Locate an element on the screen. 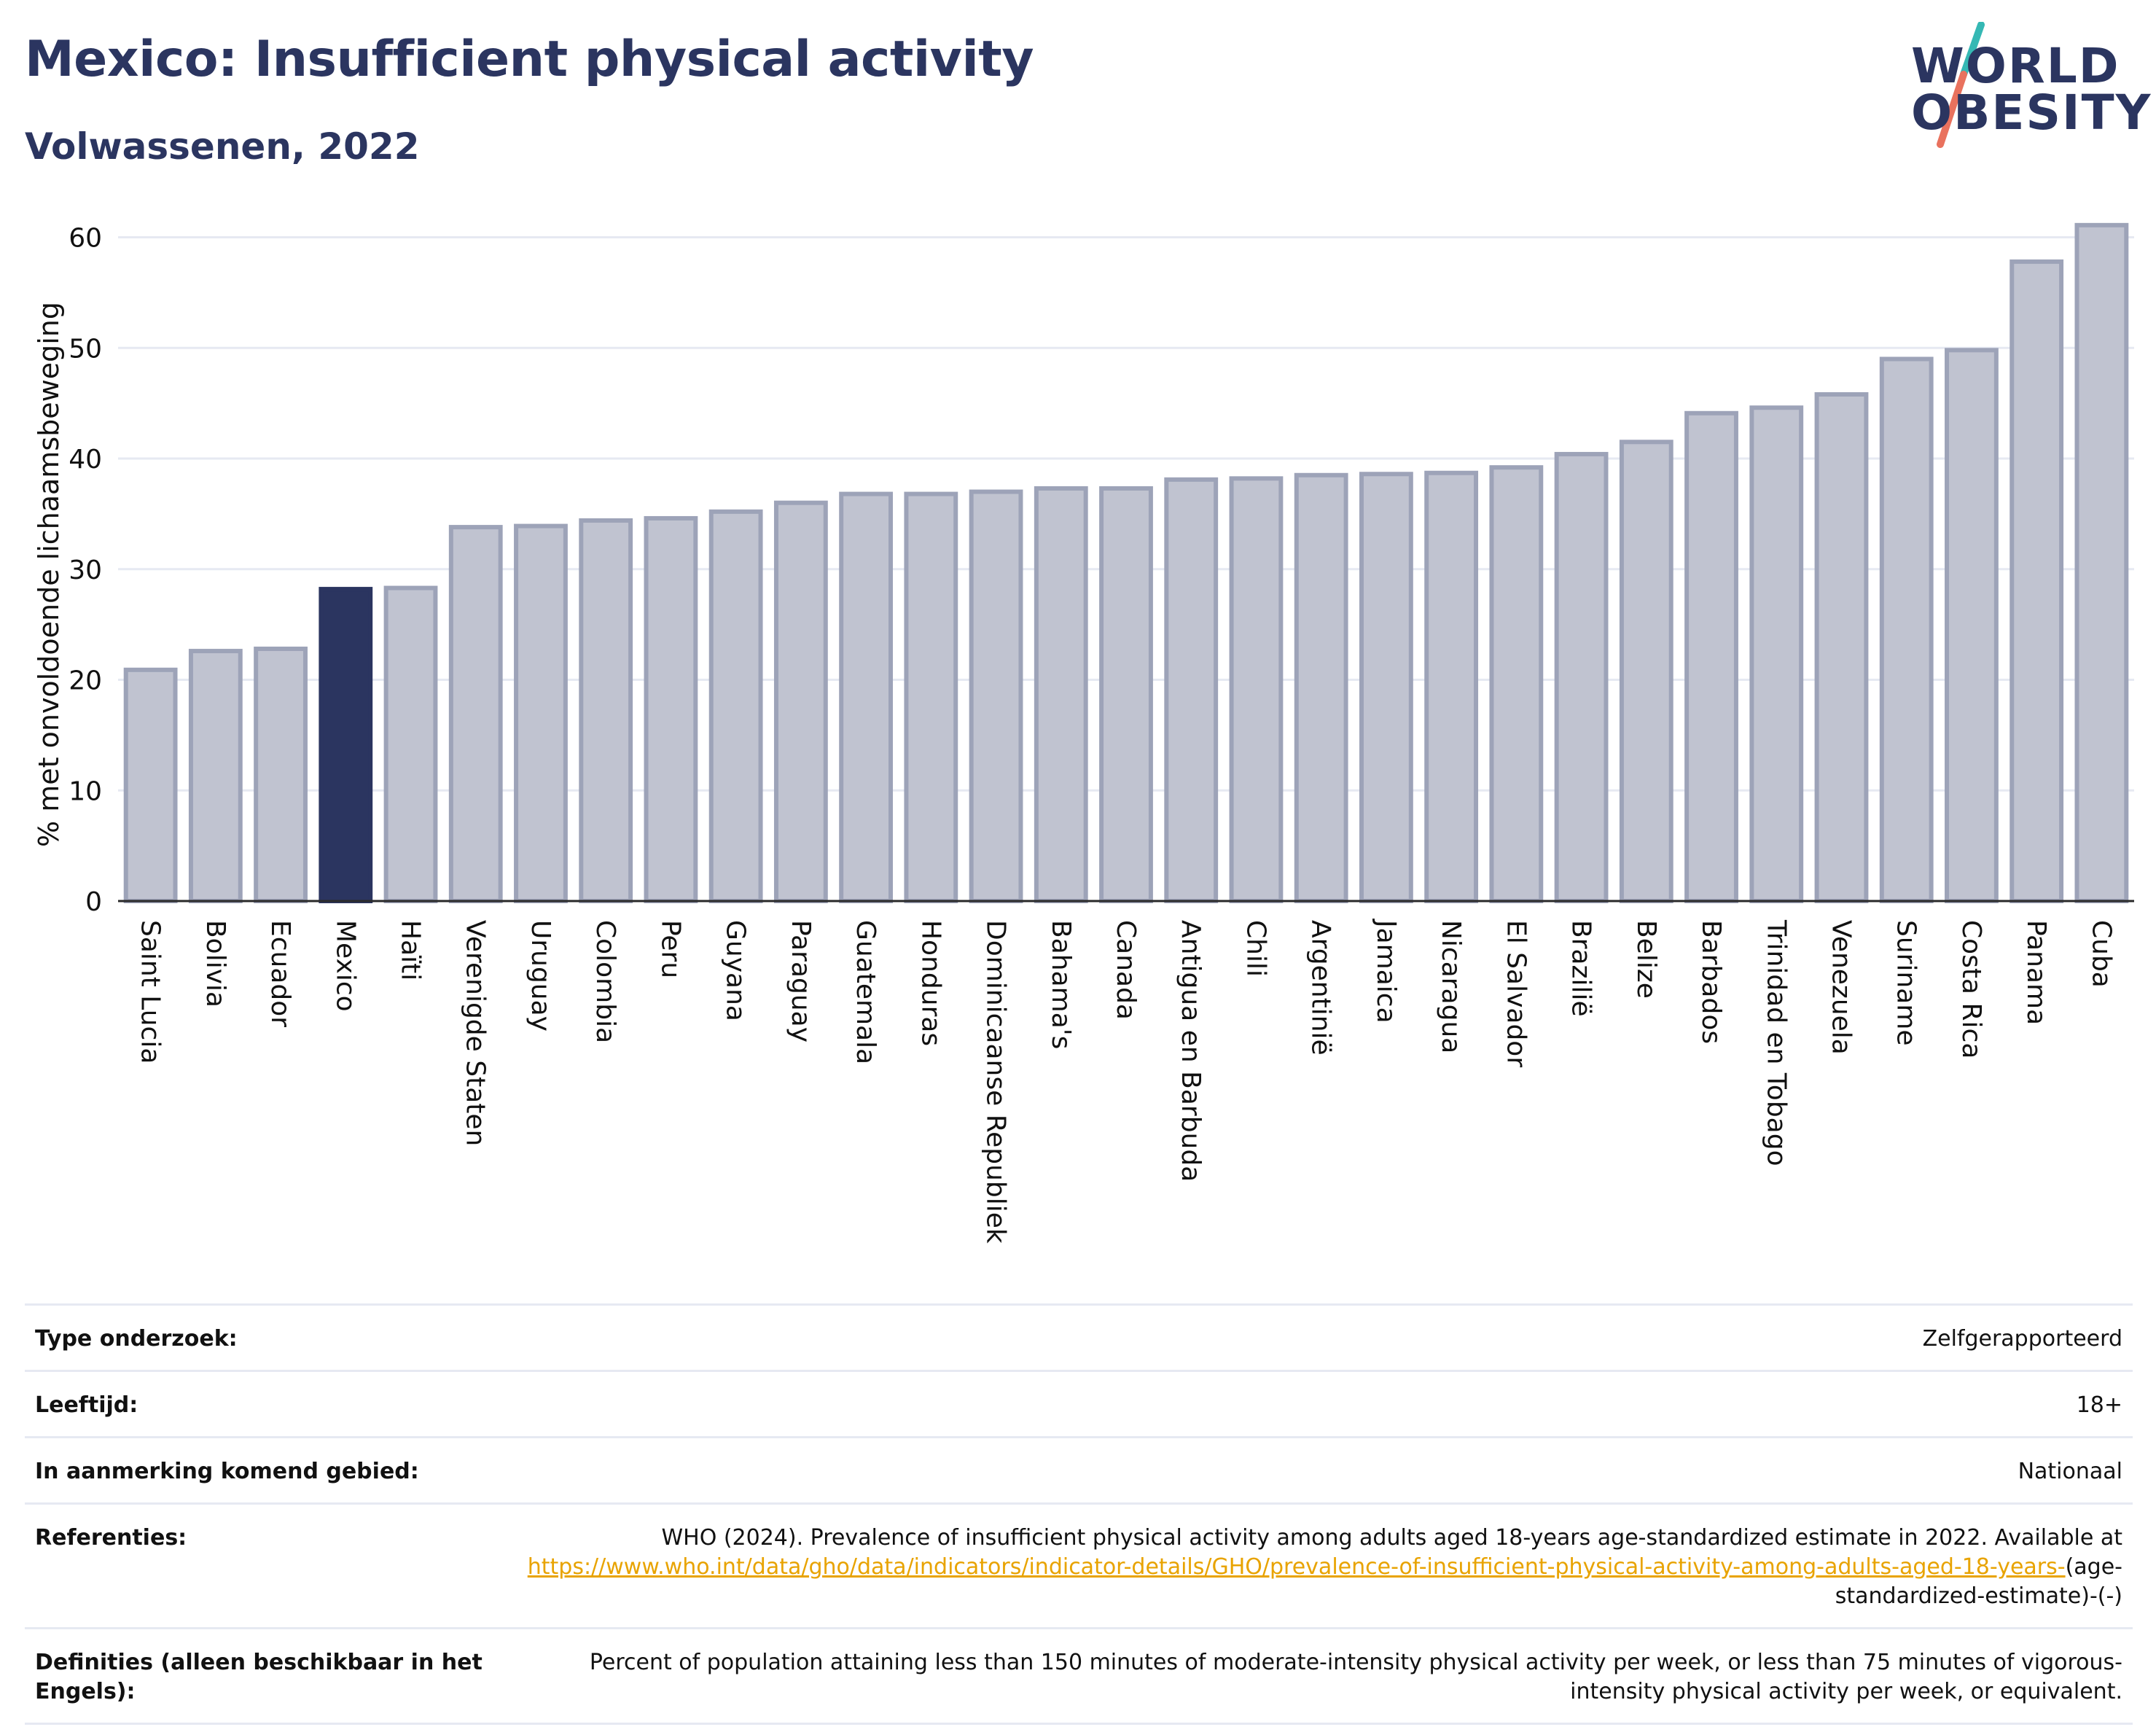  info-key: Type onderzoek: is located at coordinates (137, 1339).